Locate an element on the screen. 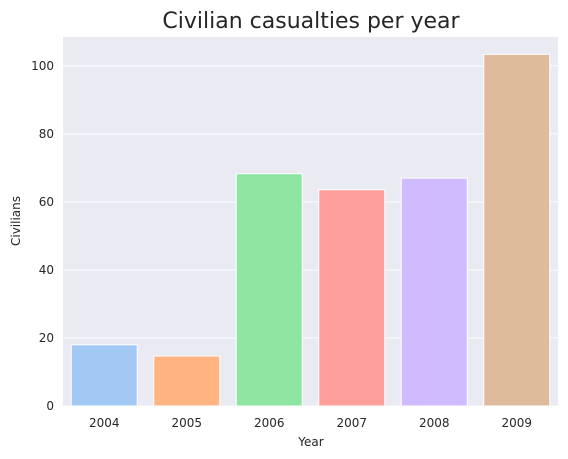 This screenshot has width=568, height=459. bar-2004 is located at coordinates (104, 375).